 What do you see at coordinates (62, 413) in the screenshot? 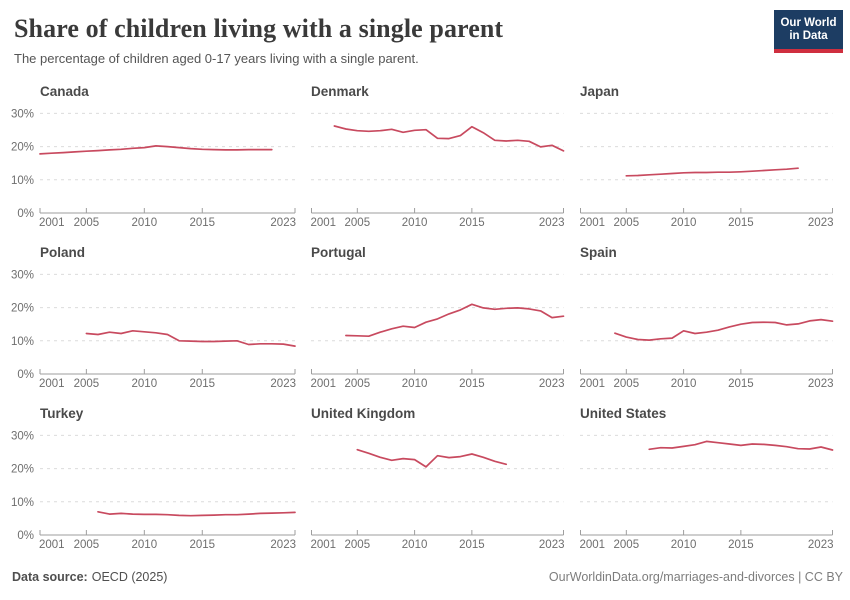
I see `chart-title-turkey: Turkey` at bounding box center [62, 413].